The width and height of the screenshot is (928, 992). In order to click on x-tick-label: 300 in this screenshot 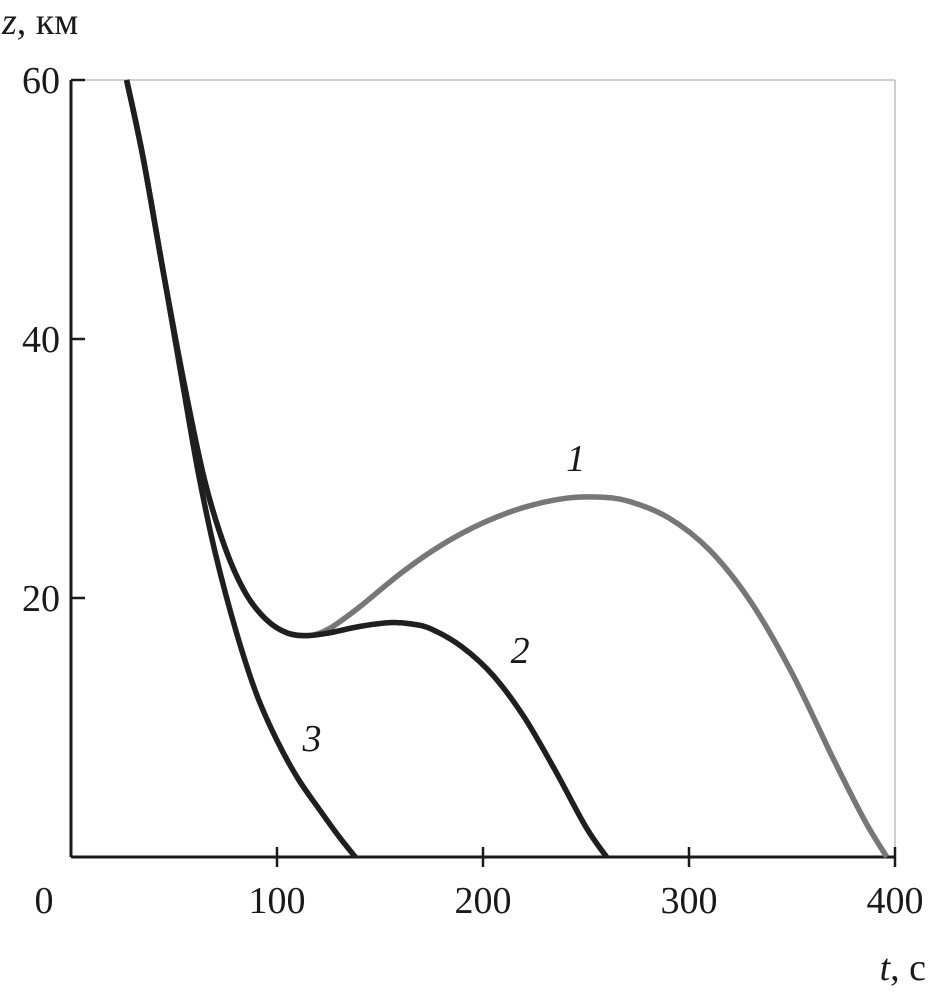, I will do `click(689, 901)`.